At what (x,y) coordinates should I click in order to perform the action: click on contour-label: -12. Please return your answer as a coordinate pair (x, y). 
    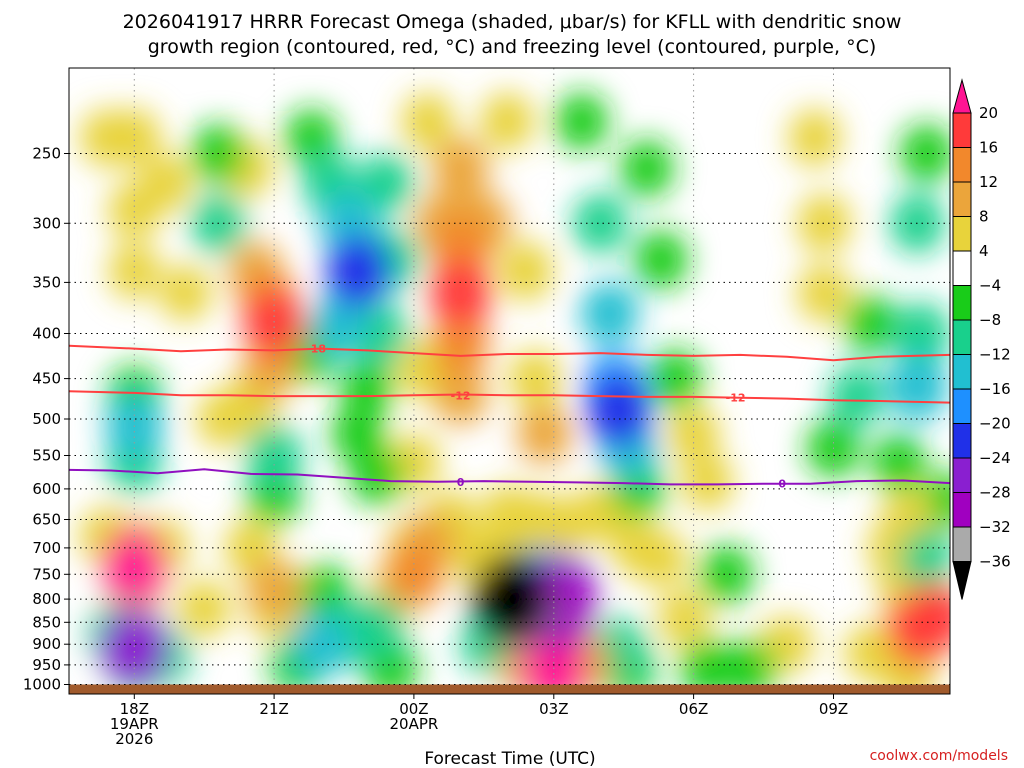
    Looking at the image, I should click on (461, 395).